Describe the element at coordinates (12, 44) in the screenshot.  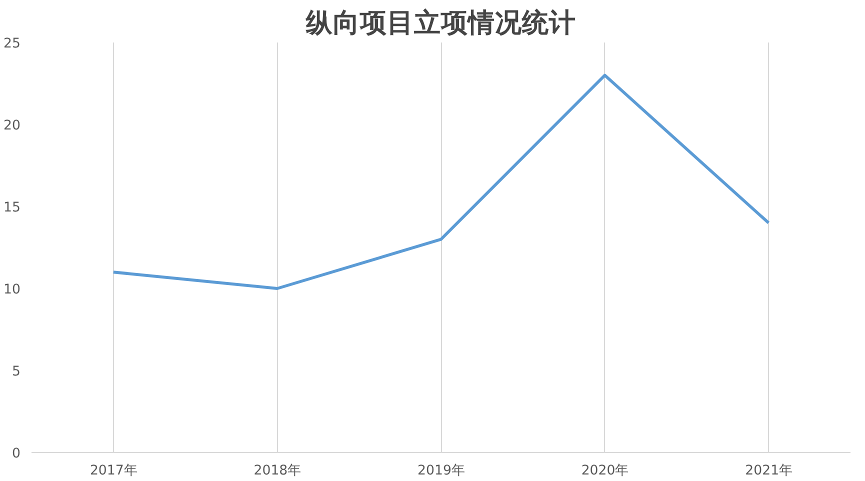
I see `y-tick-label: 25` at that location.